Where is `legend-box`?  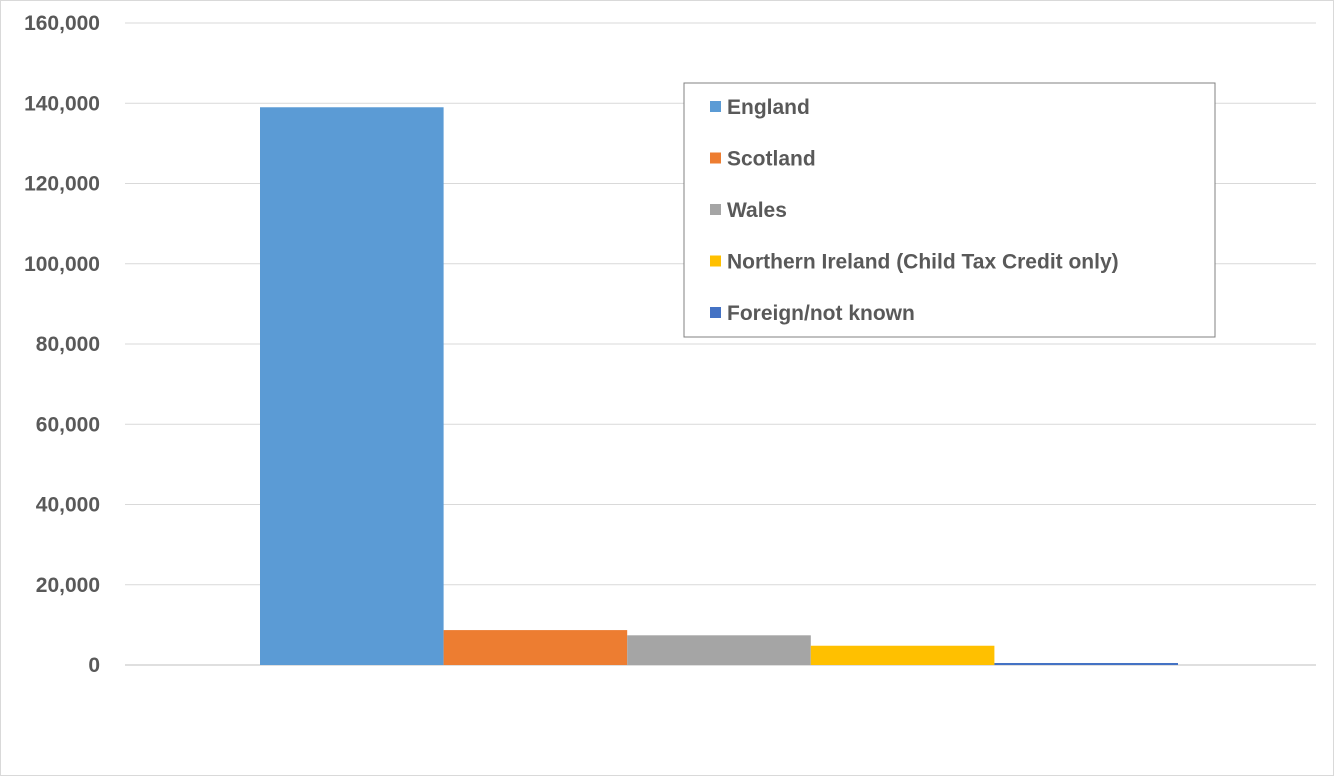 legend-box is located at coordinates (949, 210).